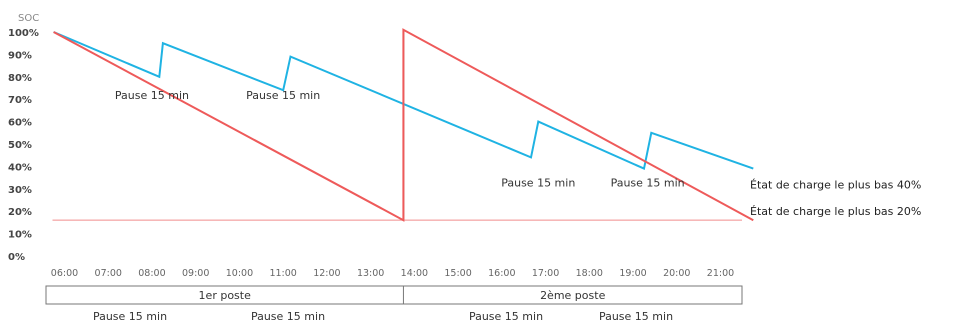  What do you see at coordinates (151, 273) in the screenshot?
I see `x-tick-label: 08:00` at bounding box center [151, 273].